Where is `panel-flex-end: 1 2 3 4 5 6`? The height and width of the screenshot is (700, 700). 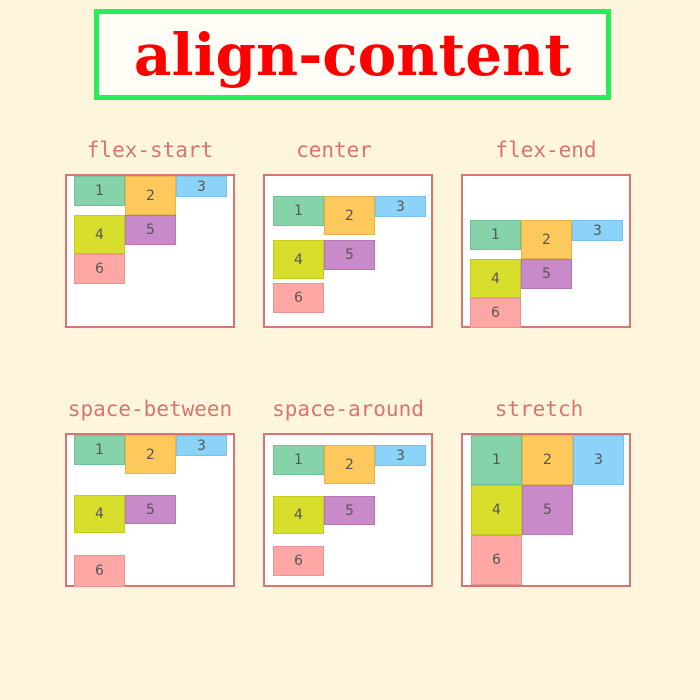
panel-flex-end: 1 2 3 4 5 6 is located at coordinates (546, 251).